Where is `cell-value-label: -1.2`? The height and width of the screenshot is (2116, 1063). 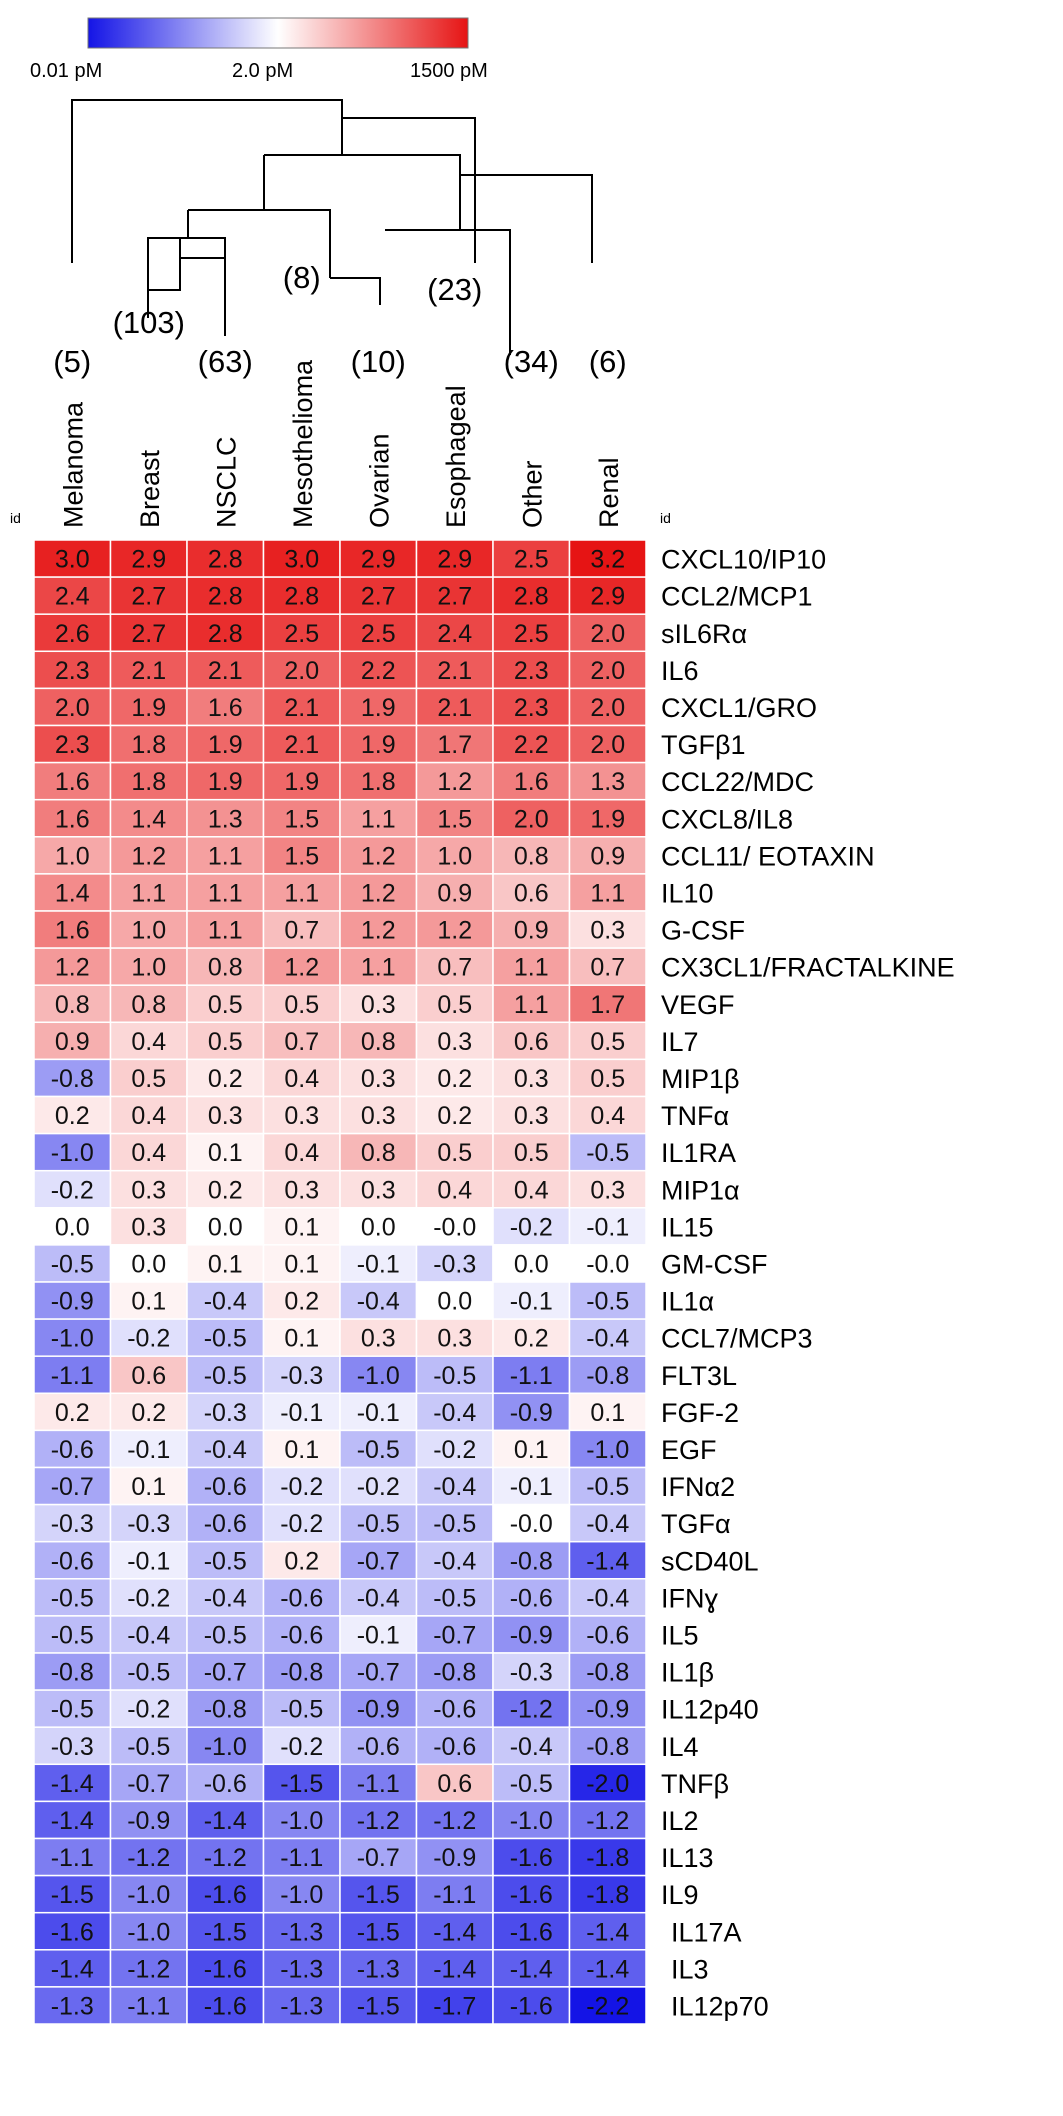
cell-value-label: -1.2 is located at coordinates (148, 1858).